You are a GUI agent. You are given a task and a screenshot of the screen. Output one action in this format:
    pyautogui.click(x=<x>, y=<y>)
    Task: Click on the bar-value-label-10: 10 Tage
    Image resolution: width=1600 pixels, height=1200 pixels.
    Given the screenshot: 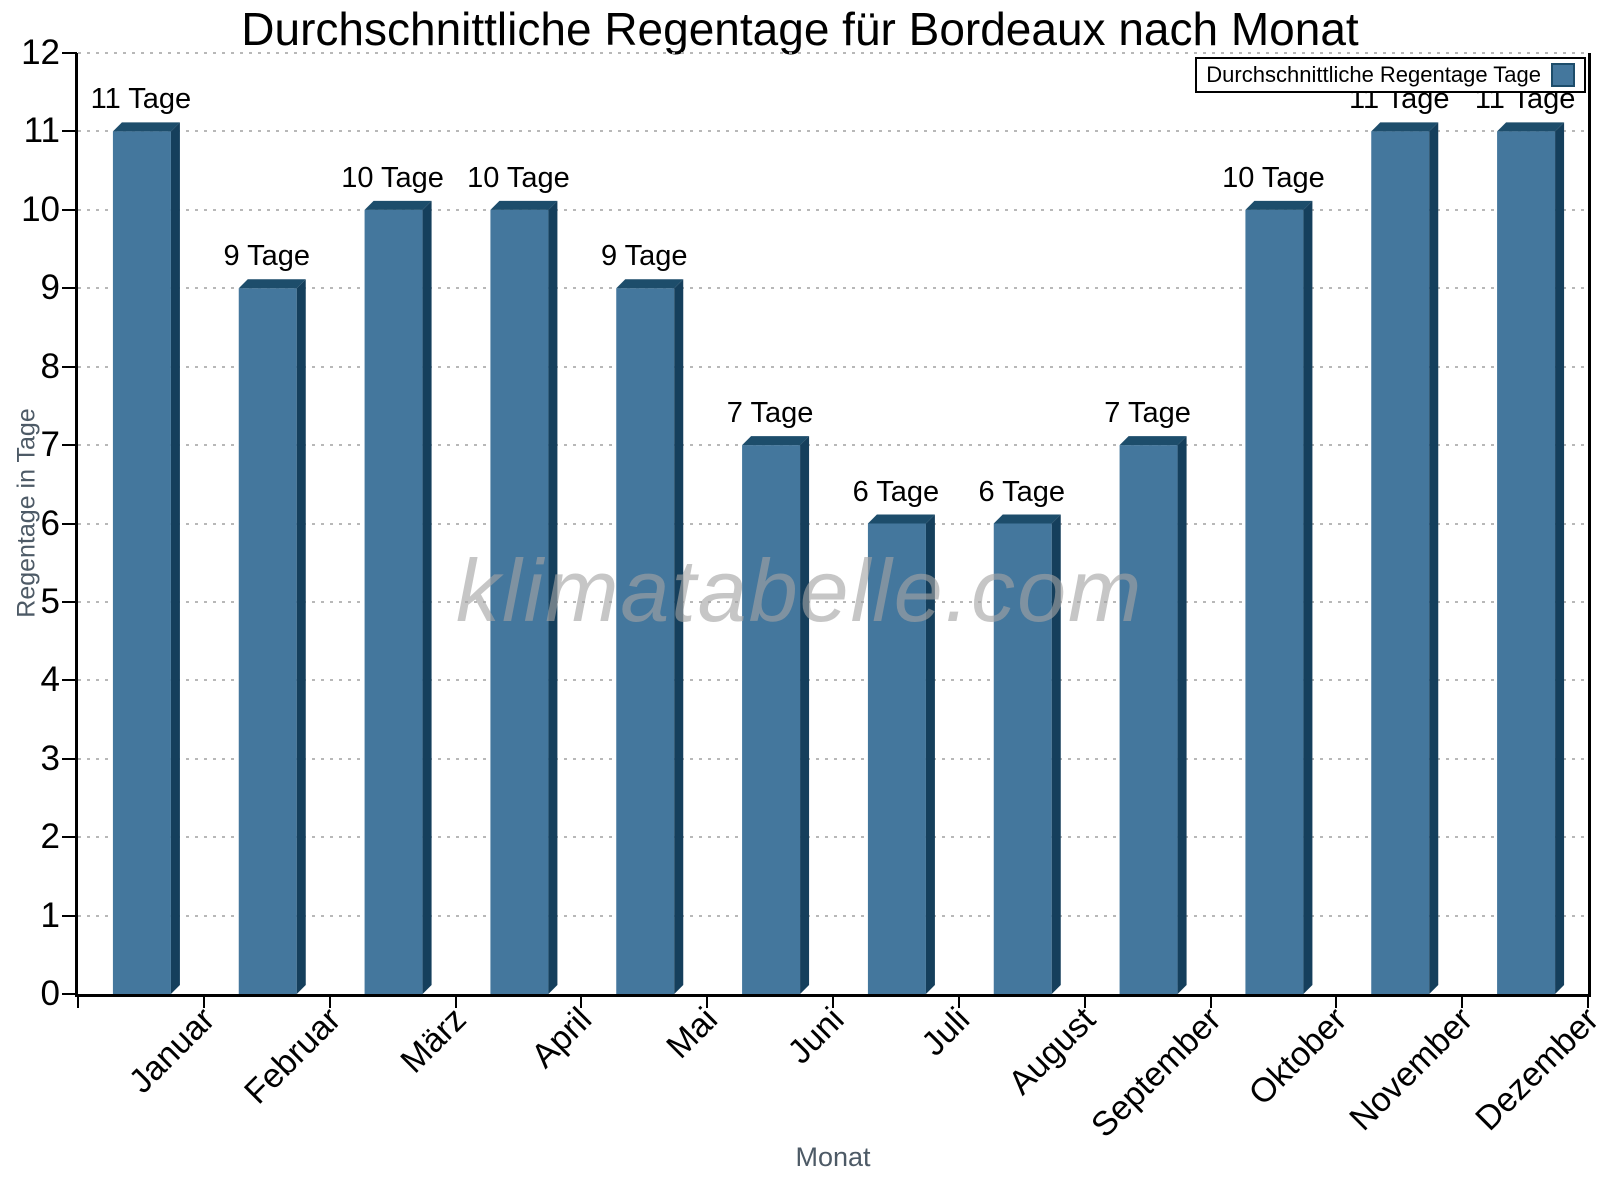 What is the action you would take?
    pyautogui.click(x=1273, y=177)
    